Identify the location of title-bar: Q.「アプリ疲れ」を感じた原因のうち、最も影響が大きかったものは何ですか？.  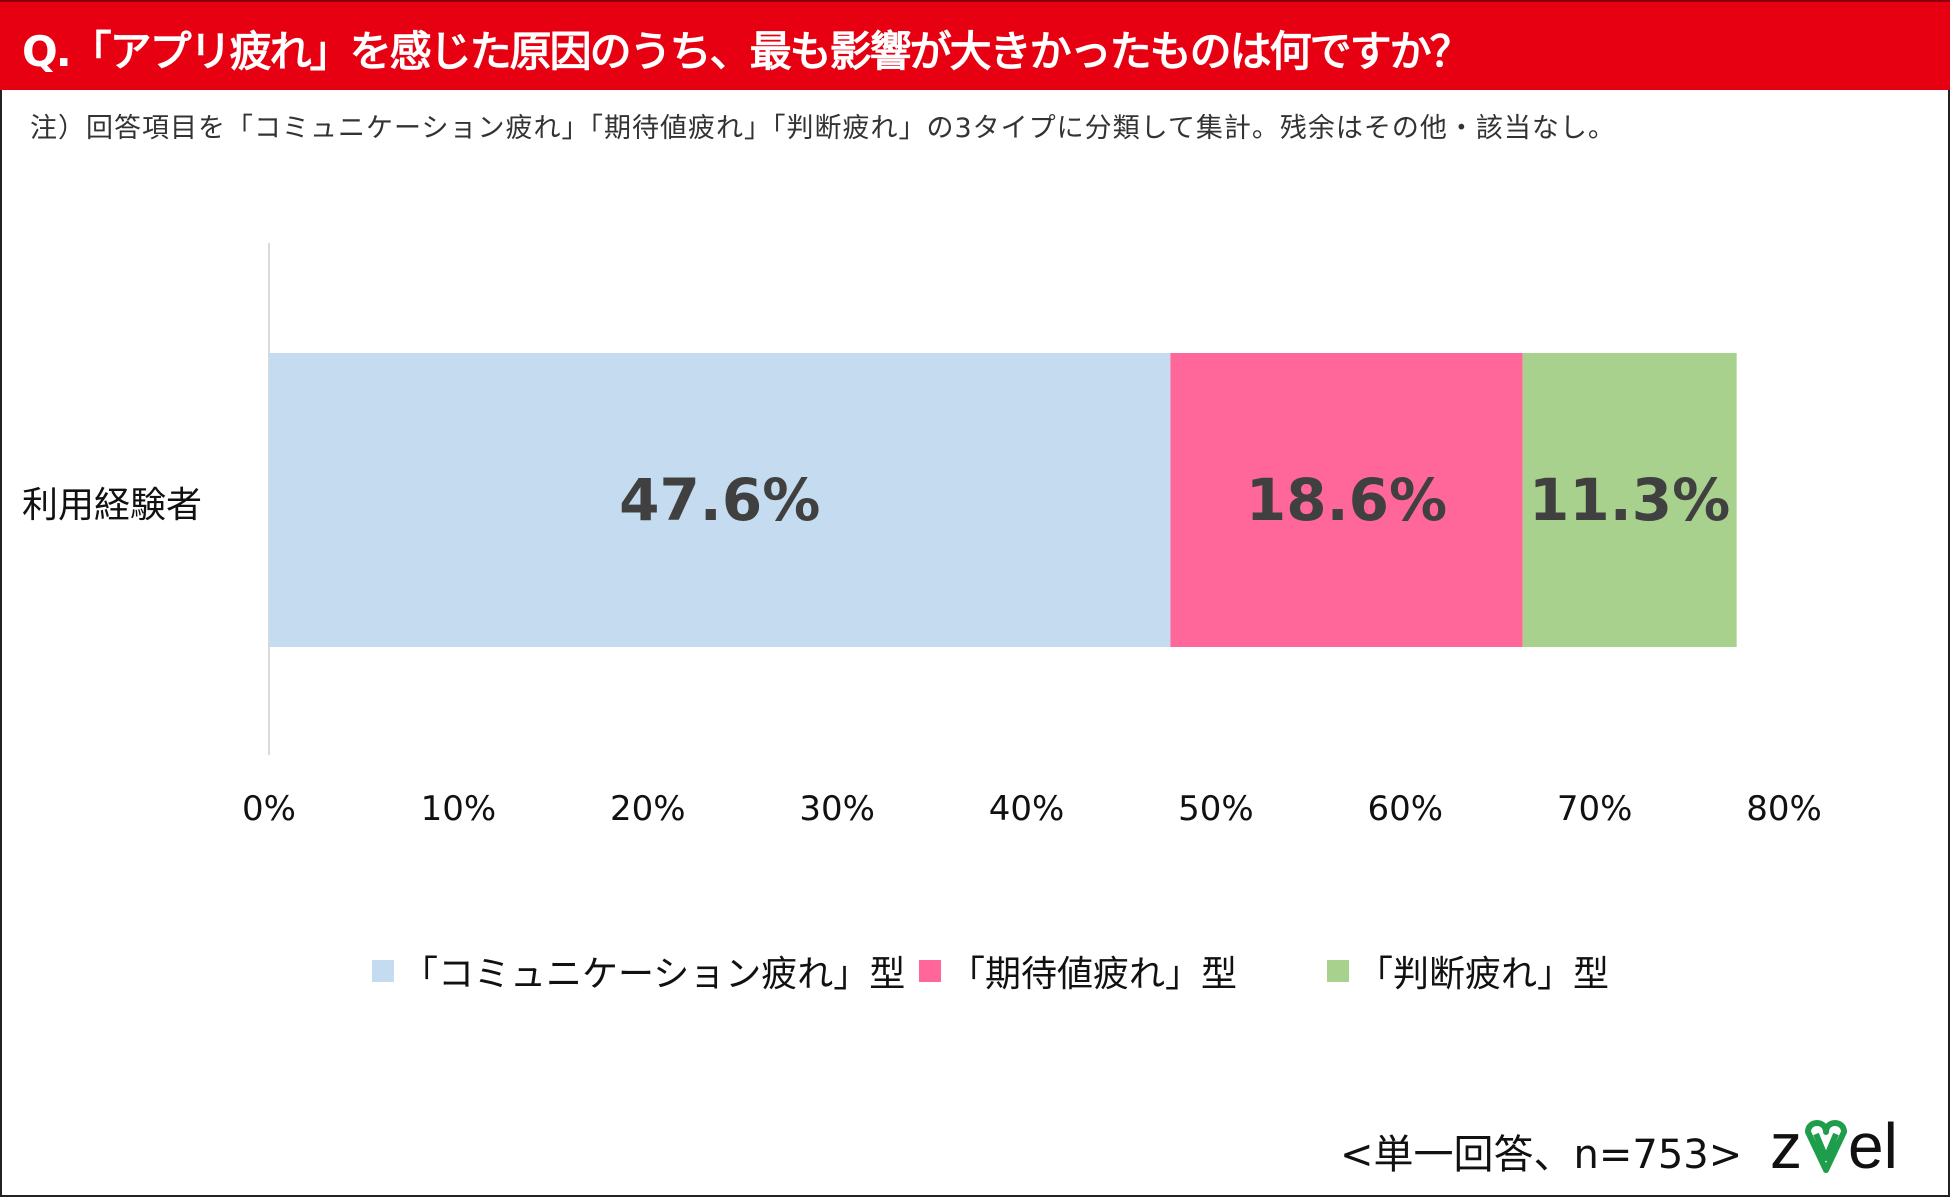
(975, 45).